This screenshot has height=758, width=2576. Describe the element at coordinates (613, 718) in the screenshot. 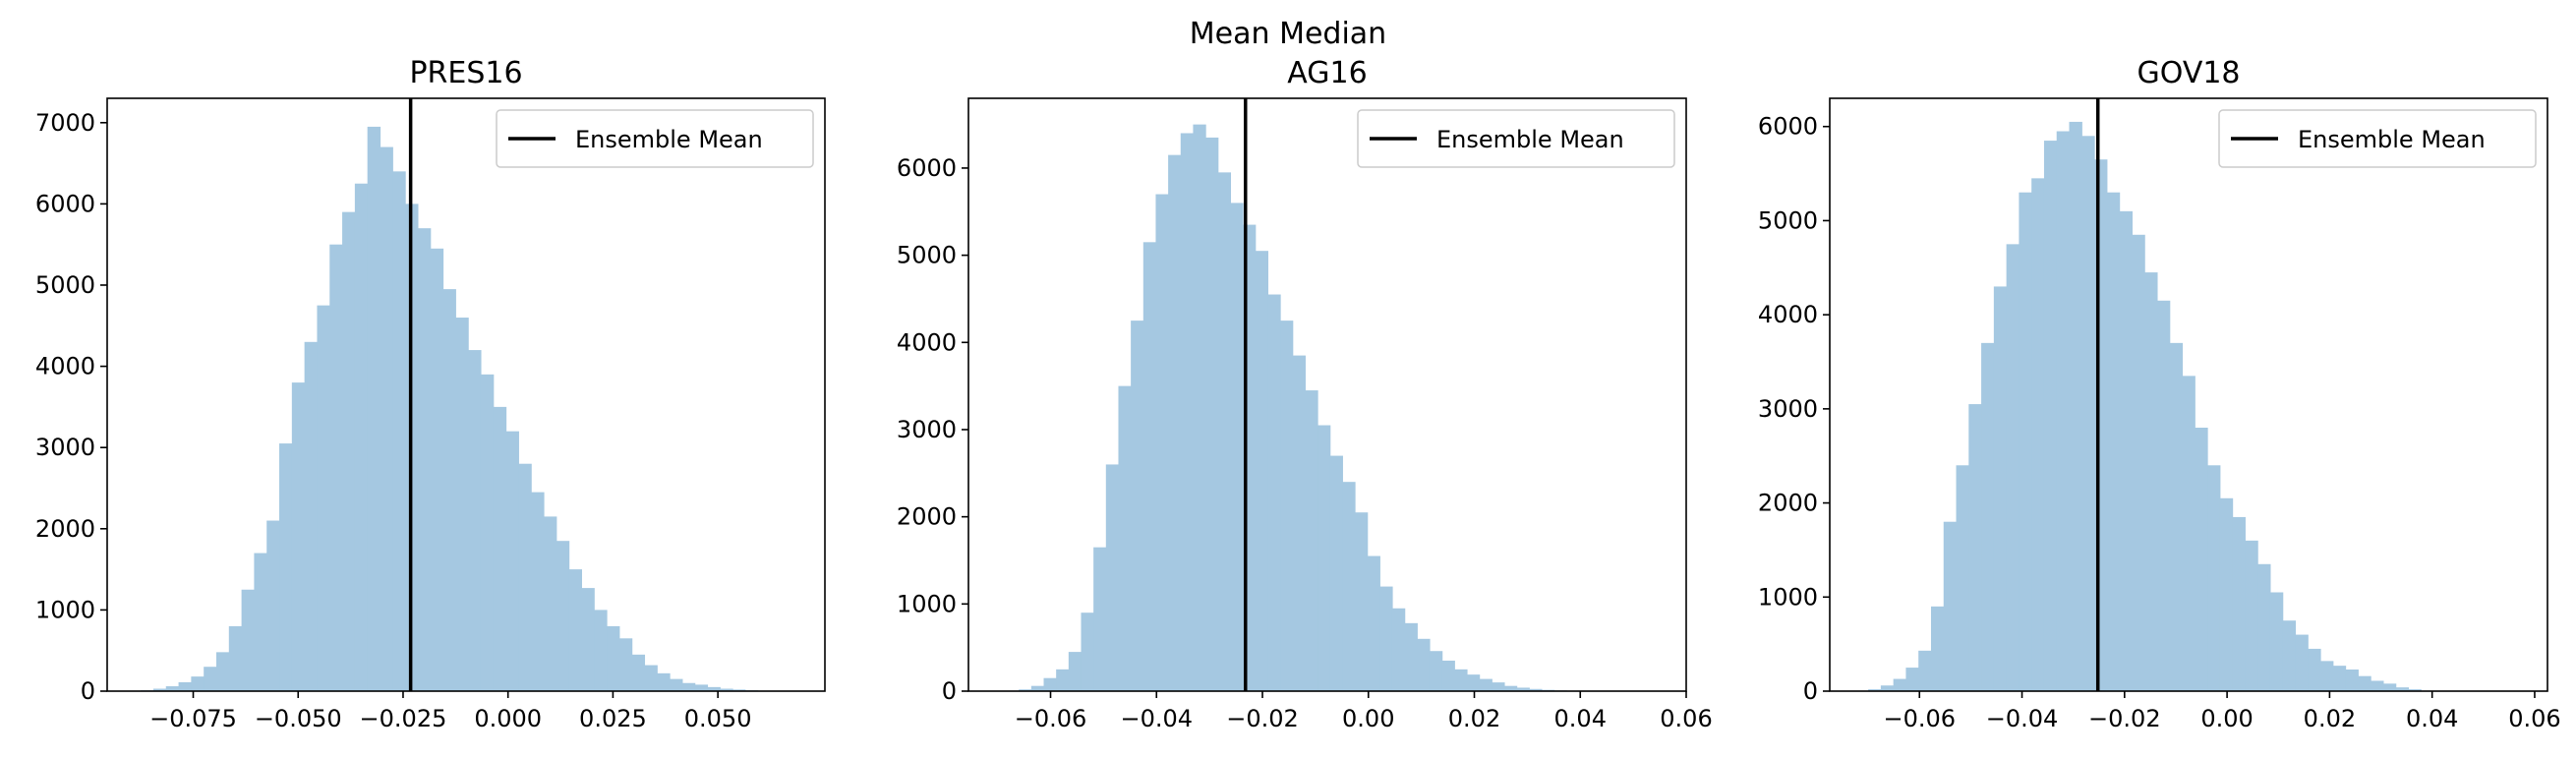

I see `x-tick-label: 0.025` at that location.